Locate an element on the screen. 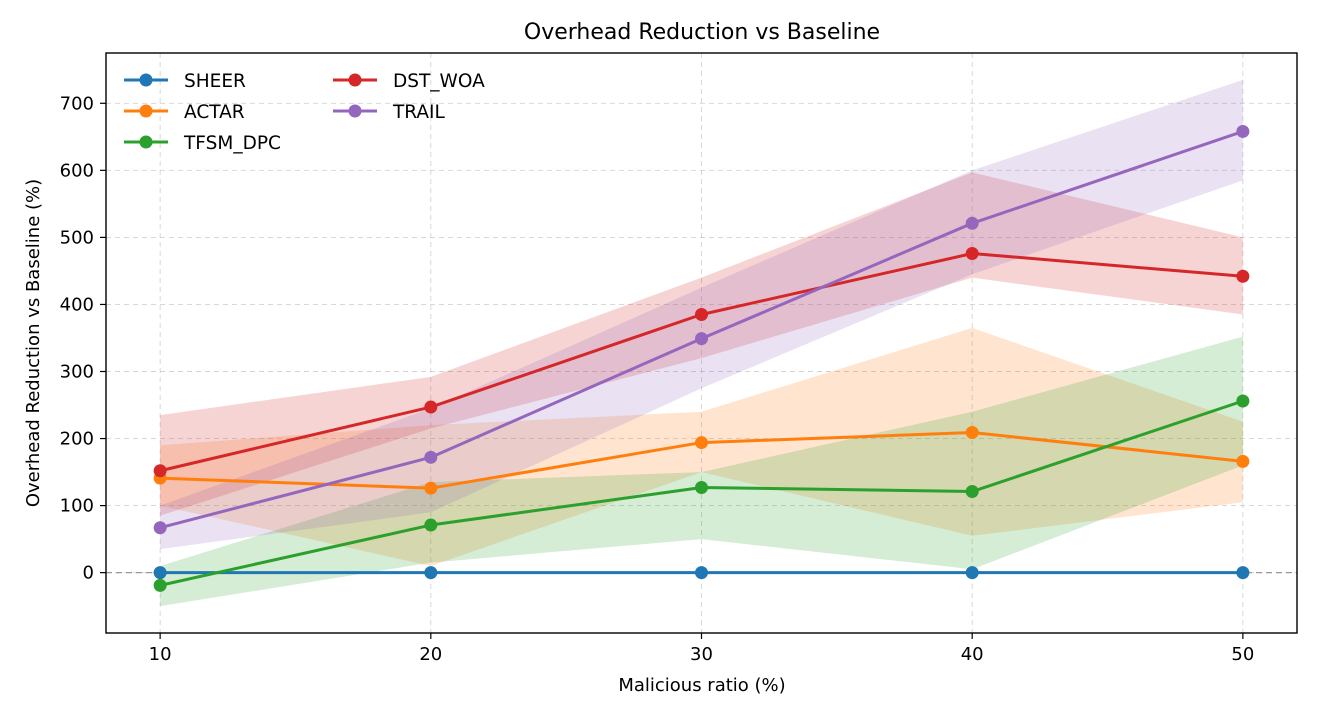 The height and width of the screenshot is (720, 1320). chart-title: Overhead Reduction vs Baseline is located at coordinates (702, 32).